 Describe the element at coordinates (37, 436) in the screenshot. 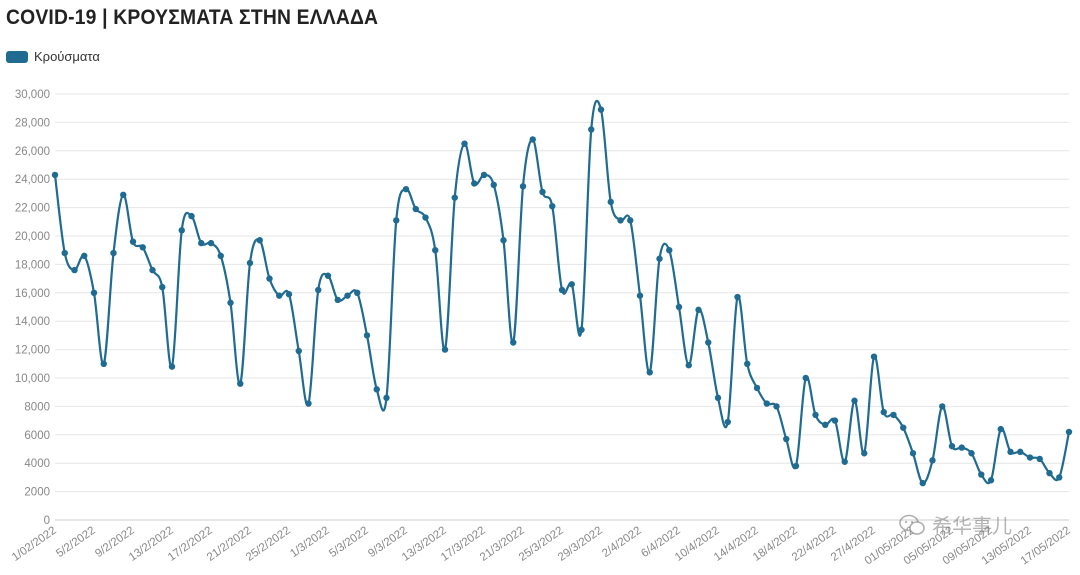

I see `y-tick-label: 6000` at that location.